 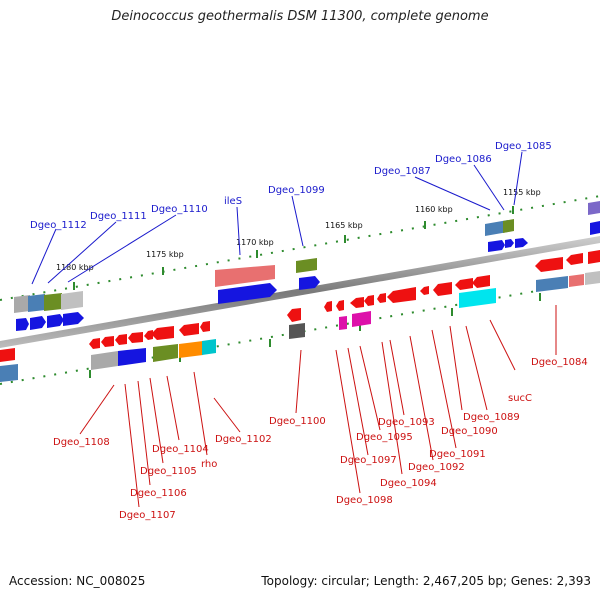 I want to click on accession-text: Accession: NC_008025, so click(x=77, y=581).